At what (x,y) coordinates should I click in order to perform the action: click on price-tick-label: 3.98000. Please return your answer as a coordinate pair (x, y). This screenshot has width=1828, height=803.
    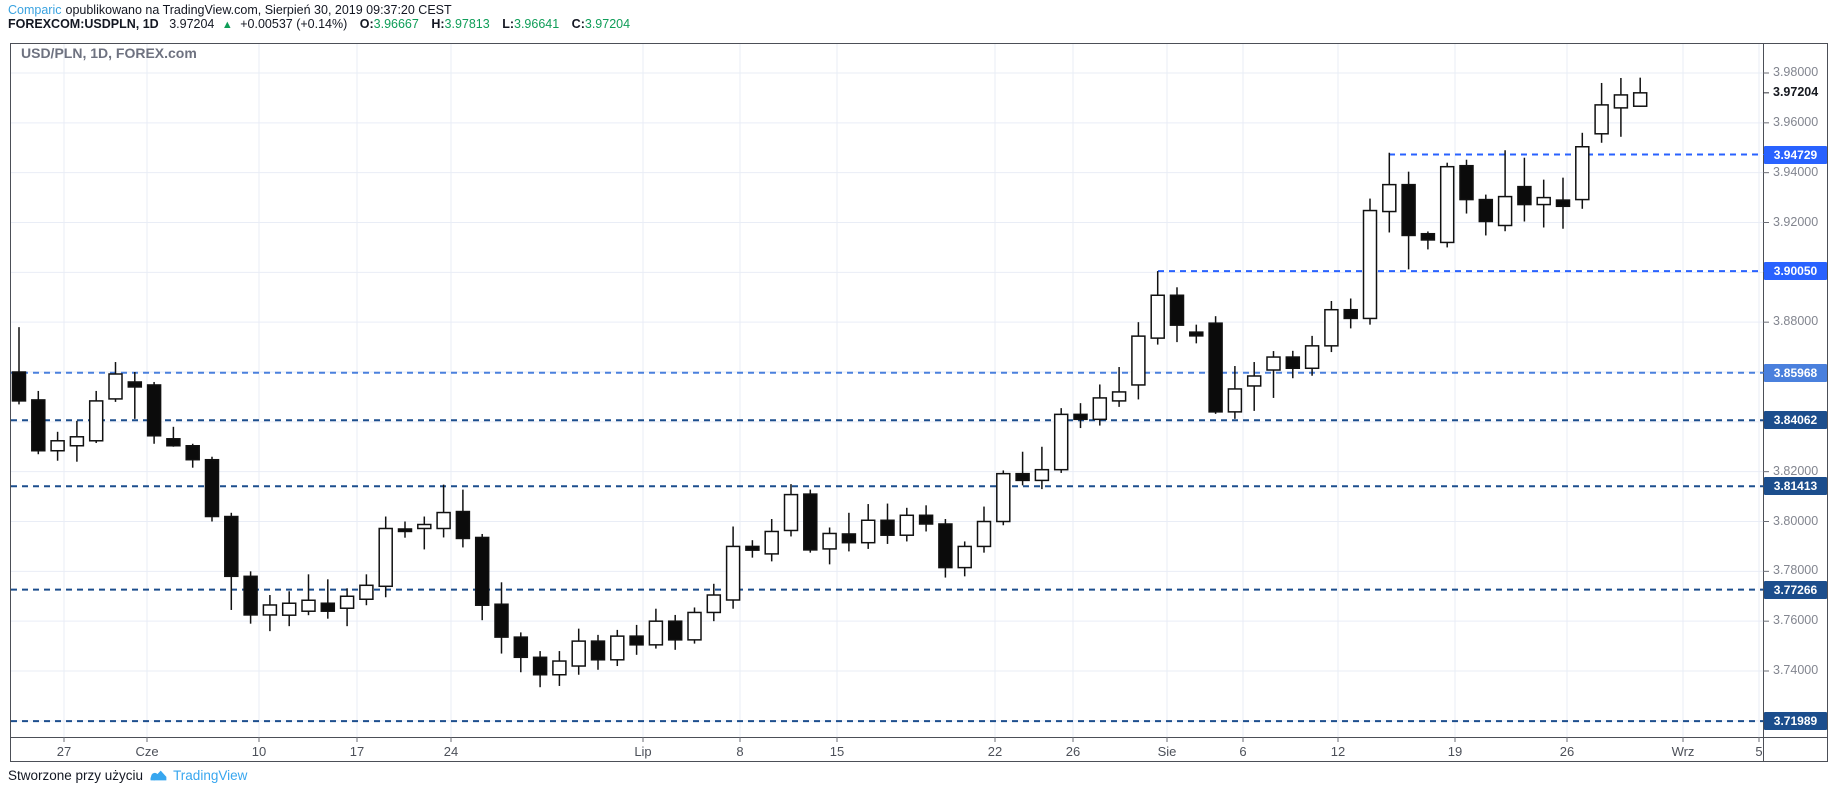
    Looking at the image, I should click on (1796, 72).